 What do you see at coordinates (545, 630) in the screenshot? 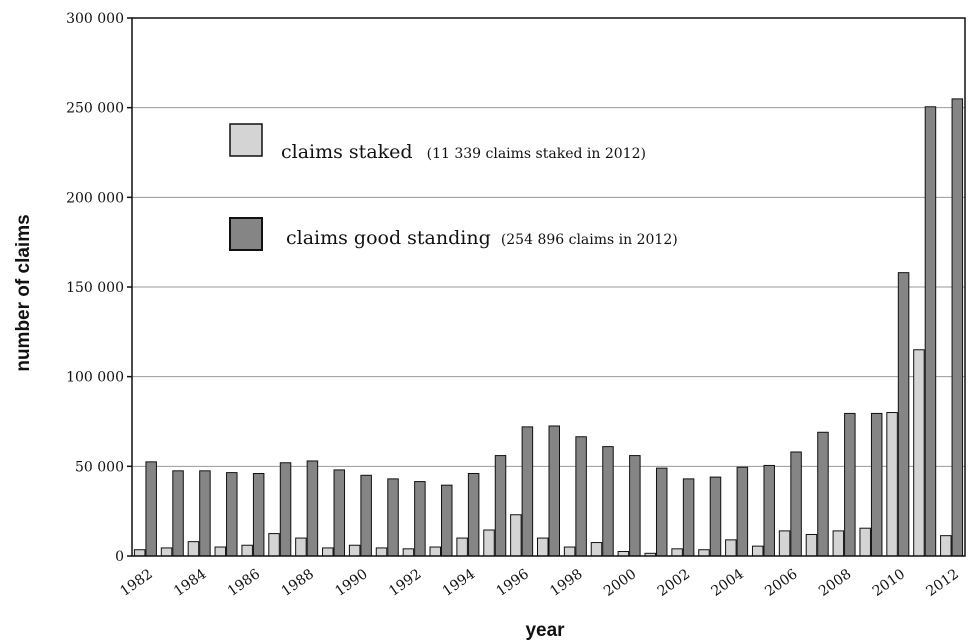
I see `x-axis-title: year` at bounding box center [545, 630].